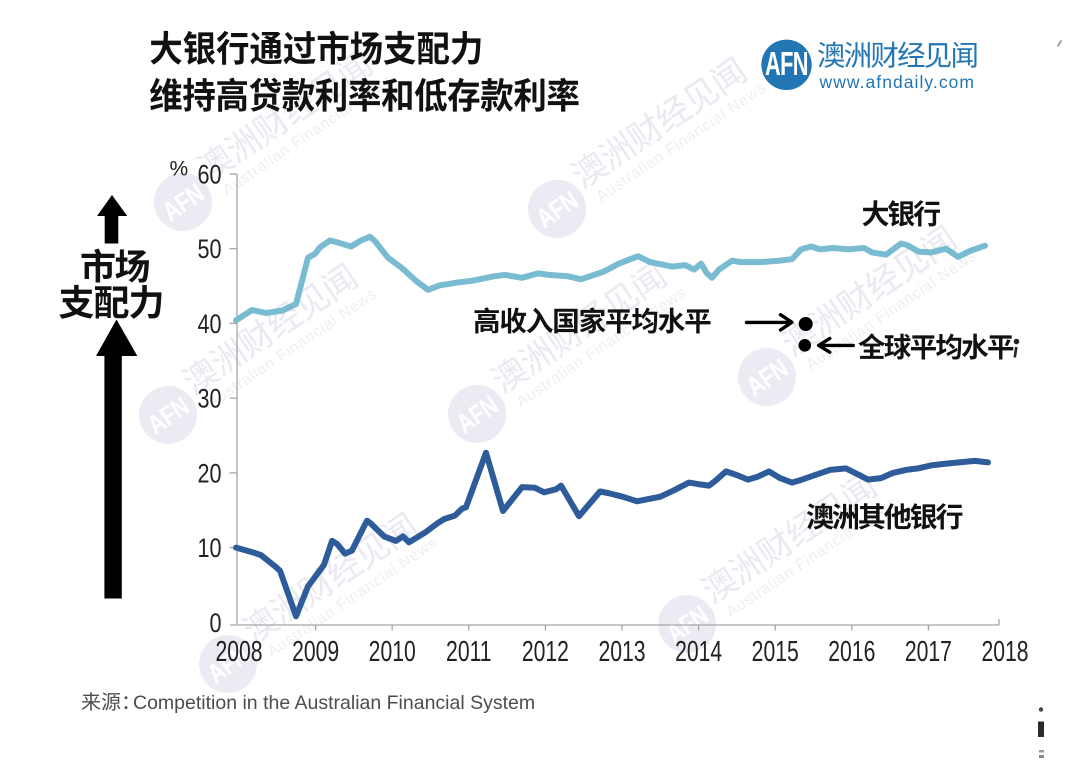 Image resolution: width=1080 pixels, height=764 pixels. What do you see at coordinates (469, 652) in the screenshot?
I see `svg-text: 2011` at bounding box center [469, 652].